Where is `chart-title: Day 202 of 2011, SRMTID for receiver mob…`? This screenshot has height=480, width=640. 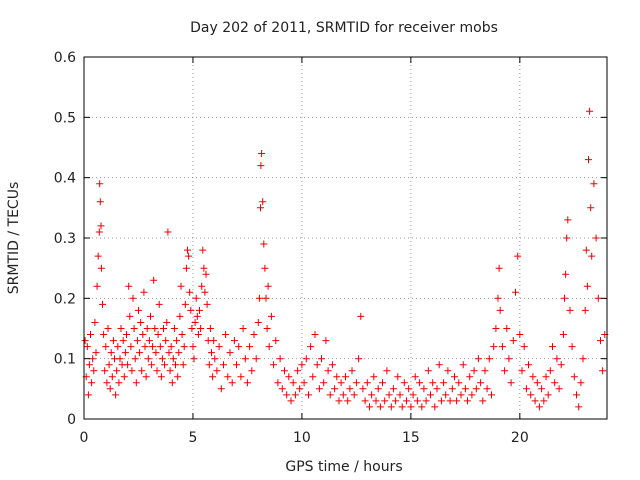 chart-title: Day 202 of 2011, SRMTID for receiver mob… is located at coordinates (344, 28).